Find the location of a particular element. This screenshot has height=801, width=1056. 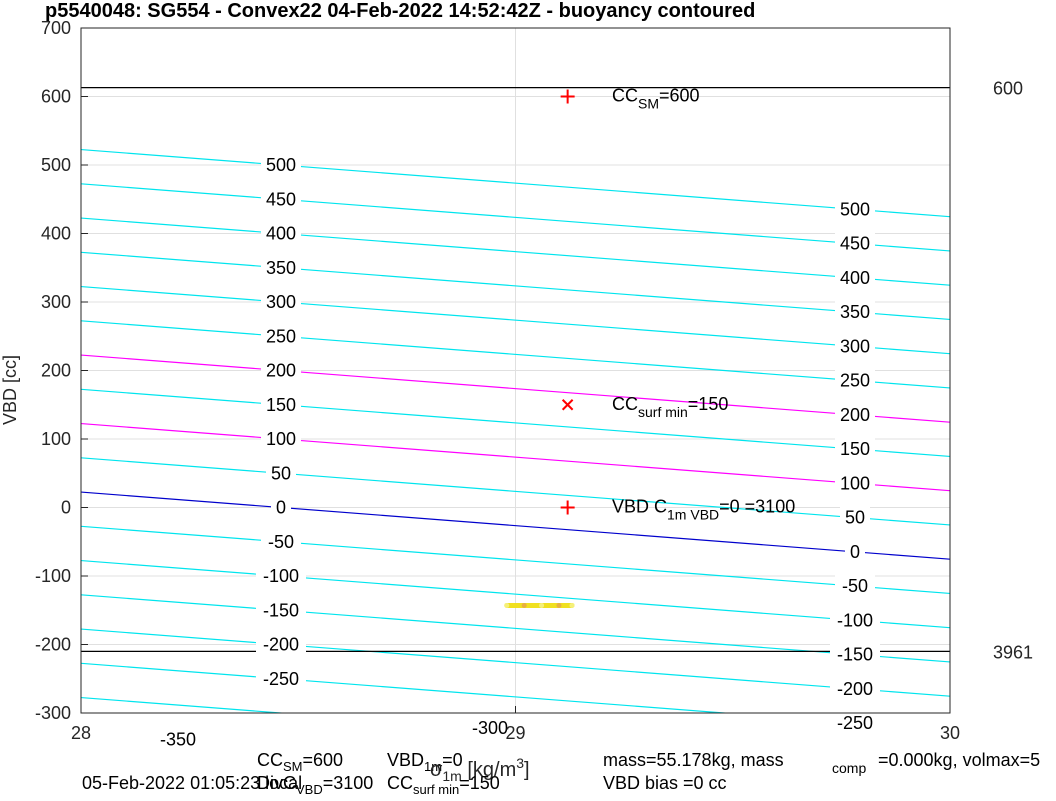

y-tick-label: 500 is located at coordinates (56, 165).